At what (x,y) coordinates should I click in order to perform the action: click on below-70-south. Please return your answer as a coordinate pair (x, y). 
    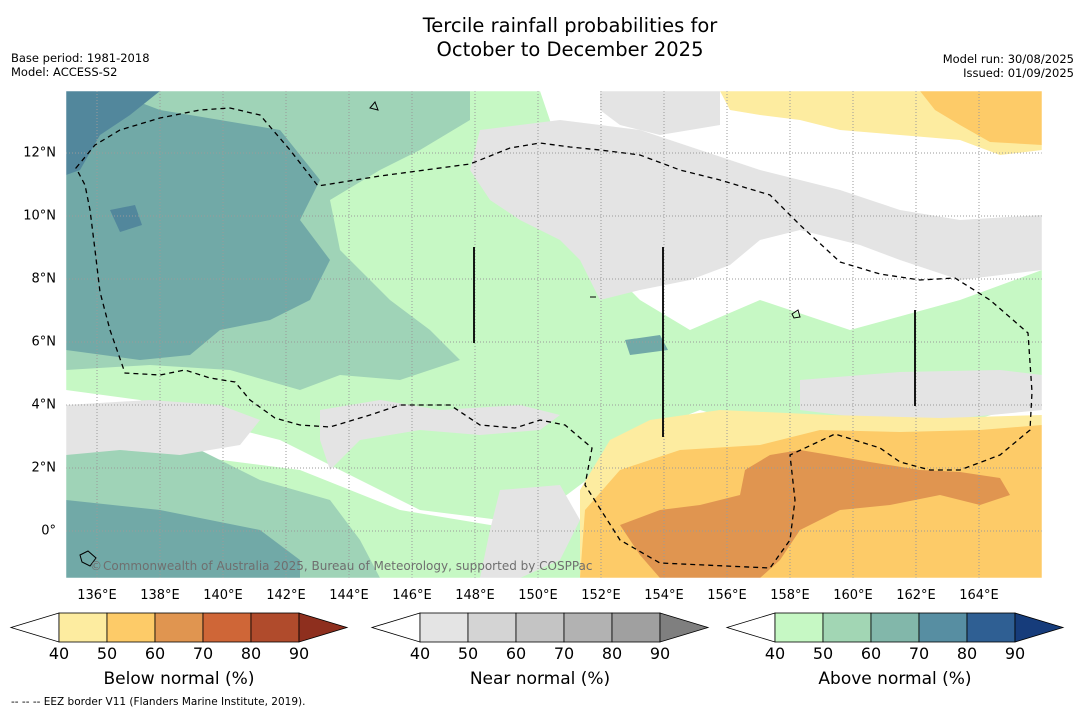
    Looking at the image, I should click on (815, 514).